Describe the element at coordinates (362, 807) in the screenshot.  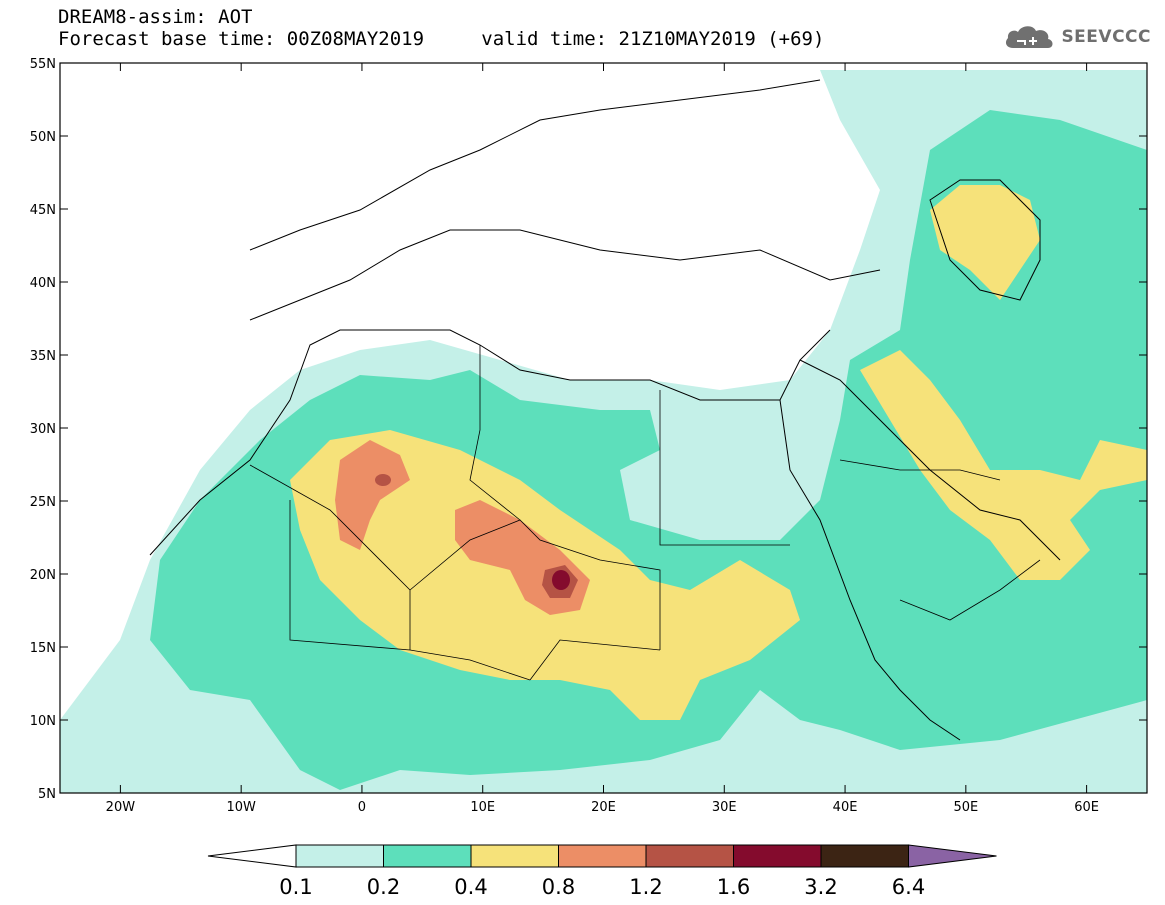
I see `lon-label: 0` at that location.